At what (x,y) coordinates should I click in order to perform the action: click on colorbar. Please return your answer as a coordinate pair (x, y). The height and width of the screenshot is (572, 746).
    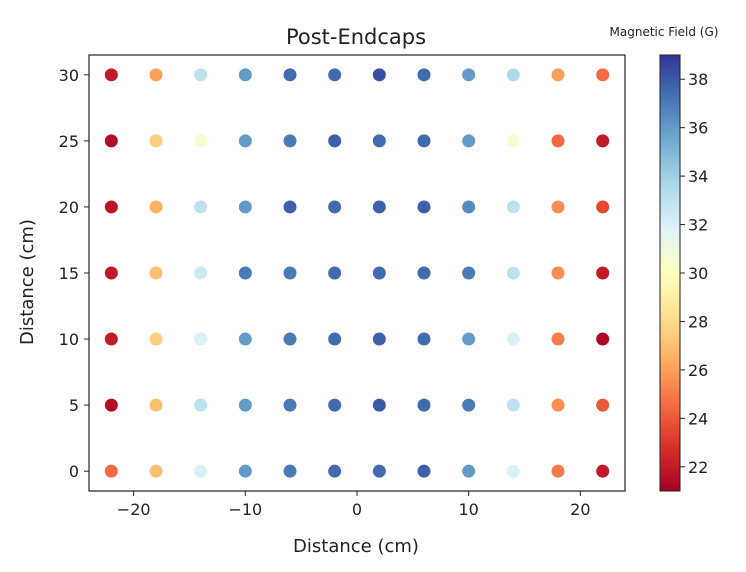
    Looking at the image, I should click on (670, 273).